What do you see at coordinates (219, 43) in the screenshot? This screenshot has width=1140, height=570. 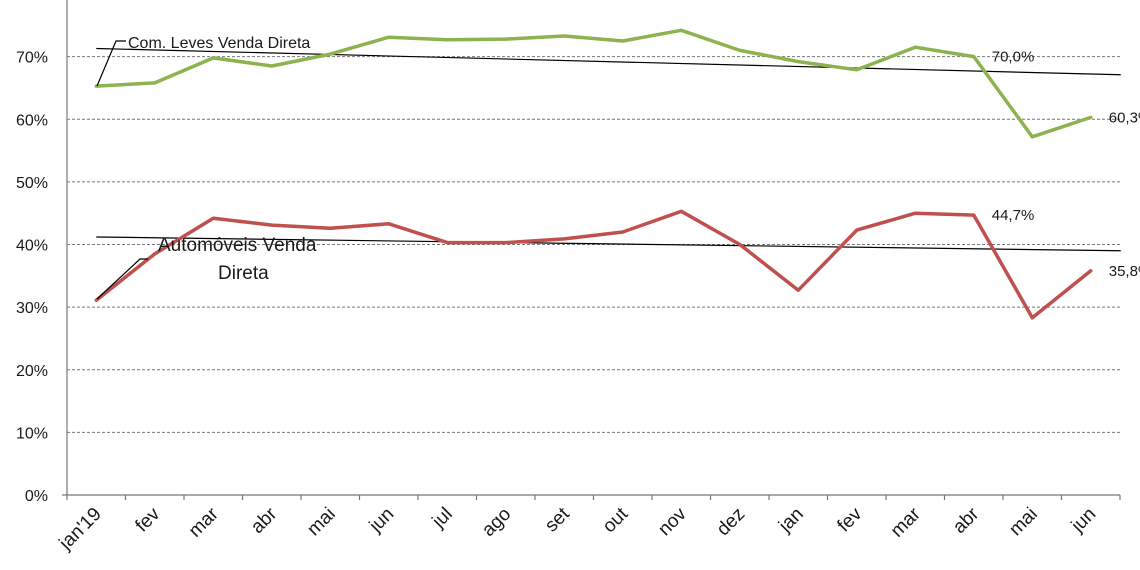 I see `series-label-com-leves-text: Com. Leves Venda Direta` at bounding box center [219, 43].